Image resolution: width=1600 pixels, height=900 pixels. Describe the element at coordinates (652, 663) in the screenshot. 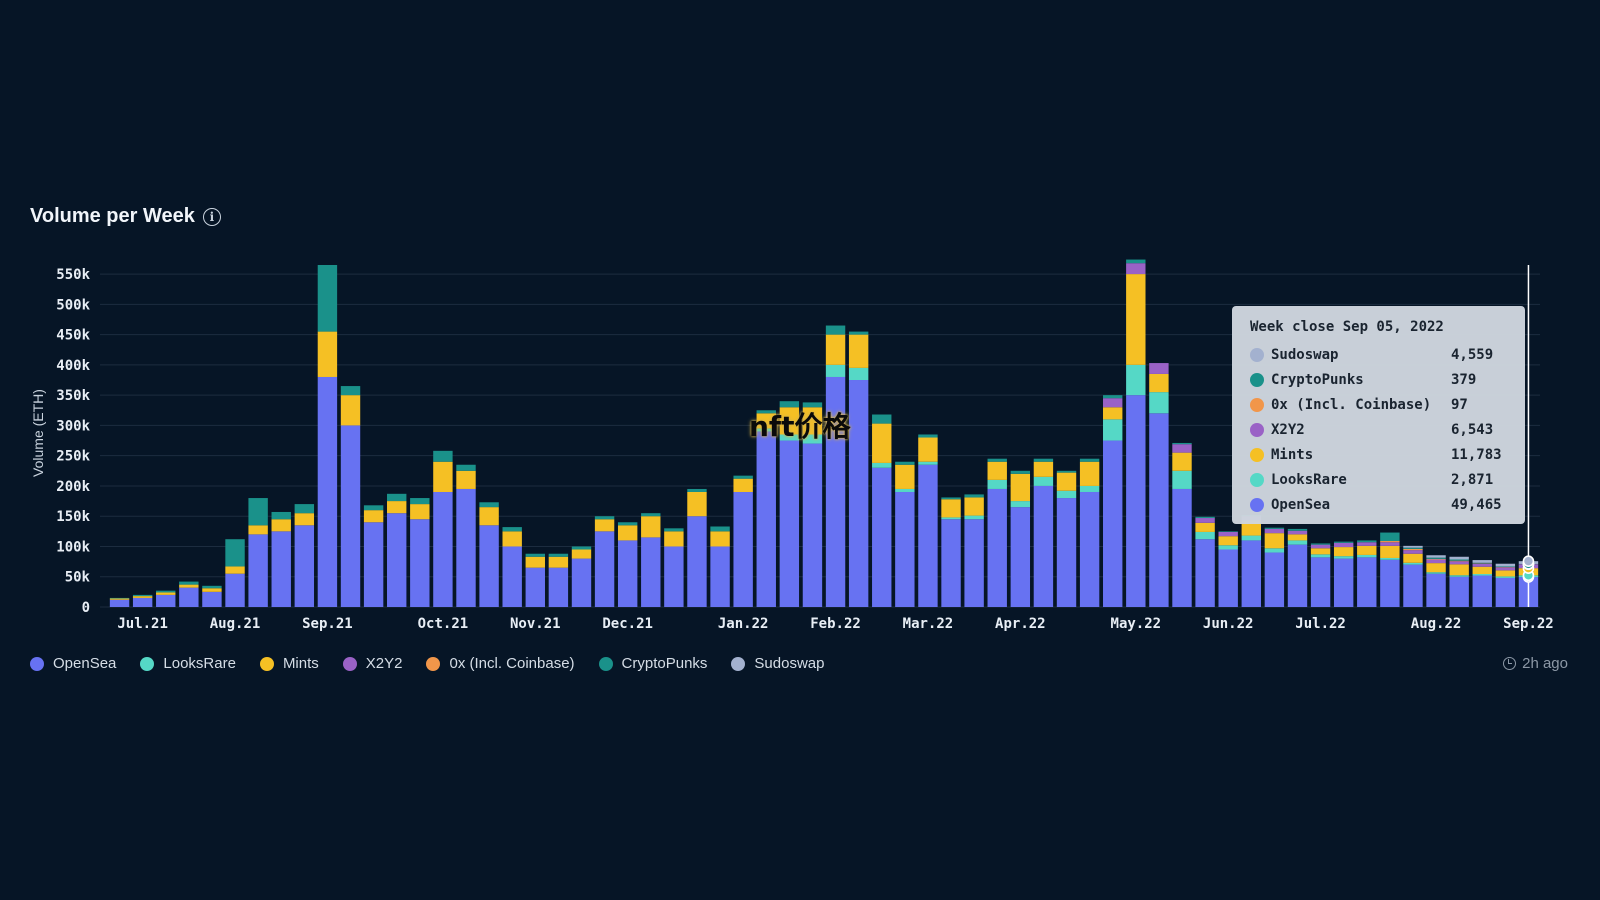

I see `legend-item: CryptoPunks` at that location.